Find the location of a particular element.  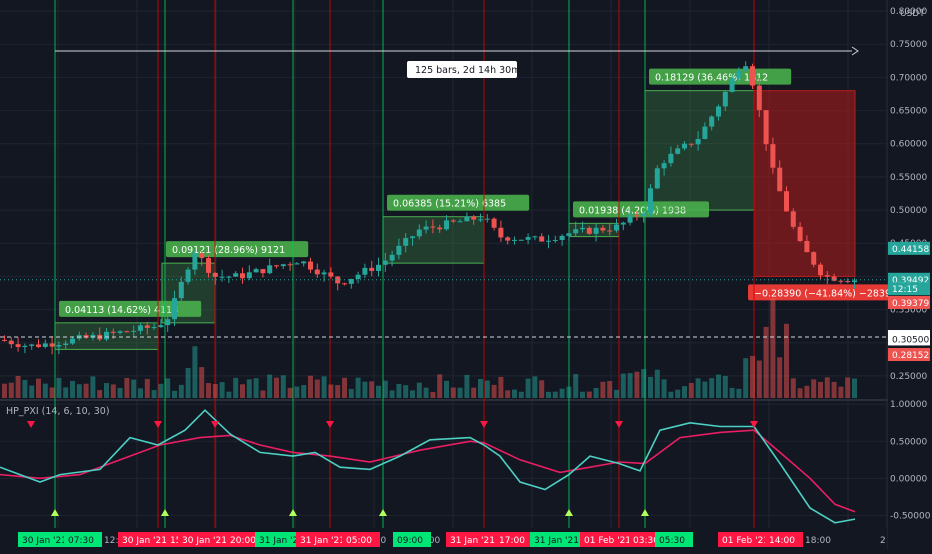

time-flag-text: 17:00 is located at coordinates (512, 541).